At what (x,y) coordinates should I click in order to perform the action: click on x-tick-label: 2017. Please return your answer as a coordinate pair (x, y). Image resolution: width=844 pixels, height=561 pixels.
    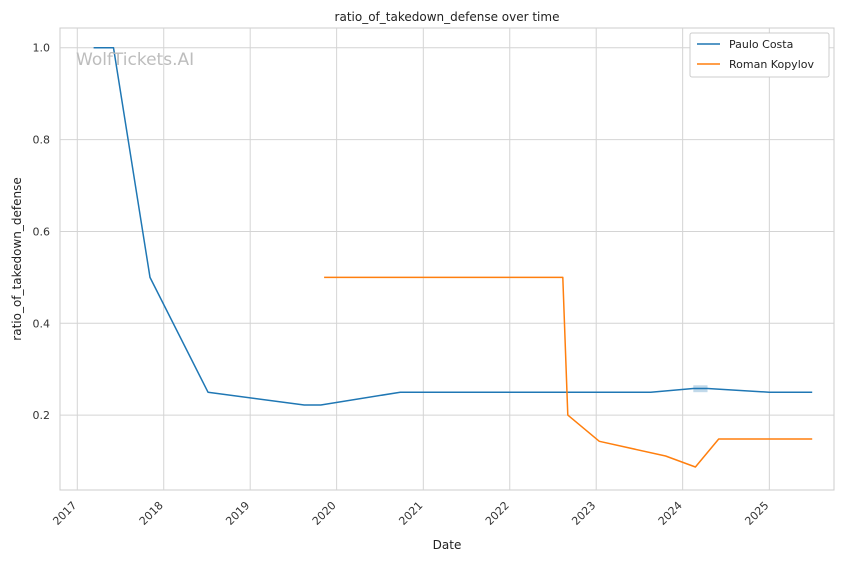
    Looking at the image, I should click on (64, 513).